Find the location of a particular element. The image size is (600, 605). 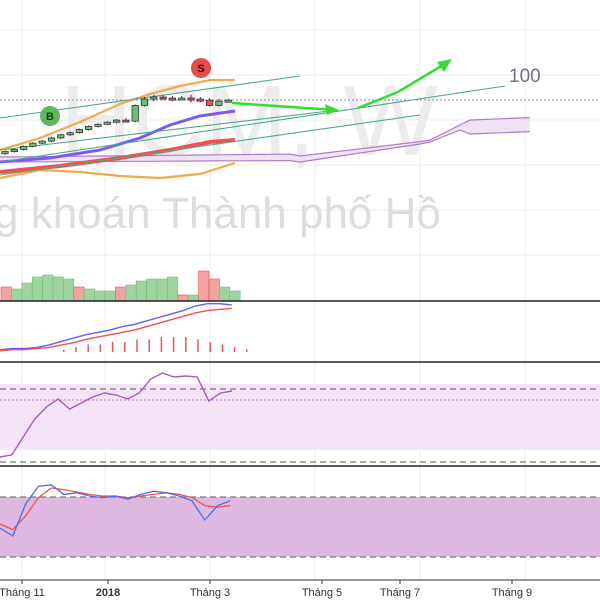

rsi-line is located at coordinates (116, 415).